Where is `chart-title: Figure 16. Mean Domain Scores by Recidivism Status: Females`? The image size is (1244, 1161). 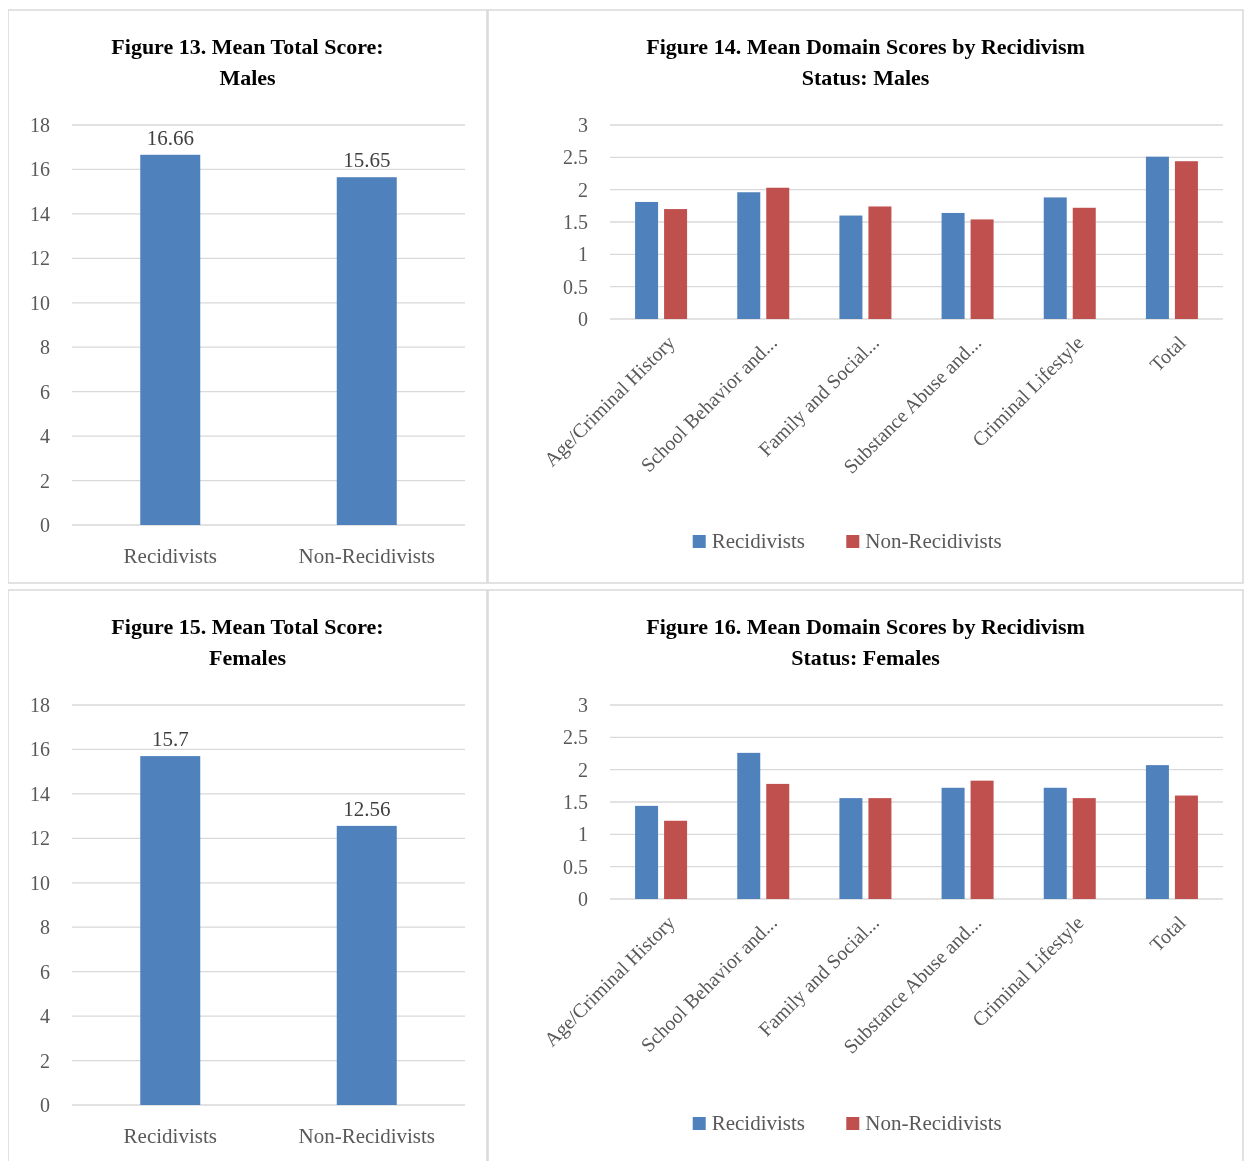
chart-title: Figure 16. Mean Domain Scores by Recidivism Status: Females is located at coordinates (865, 642).